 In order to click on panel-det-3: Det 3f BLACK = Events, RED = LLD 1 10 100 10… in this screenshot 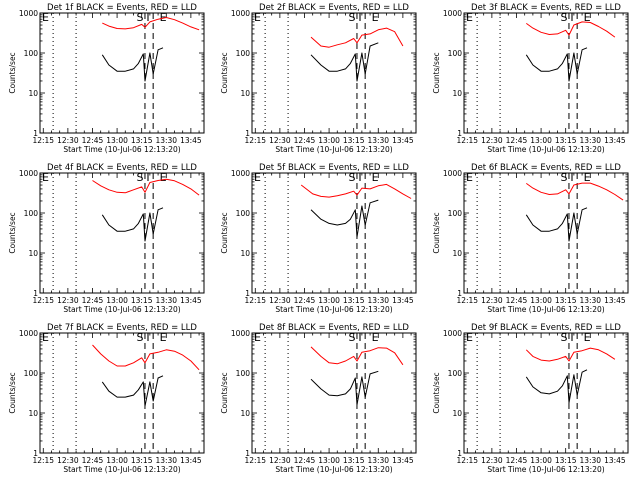, I will do `click(530, 78)`.